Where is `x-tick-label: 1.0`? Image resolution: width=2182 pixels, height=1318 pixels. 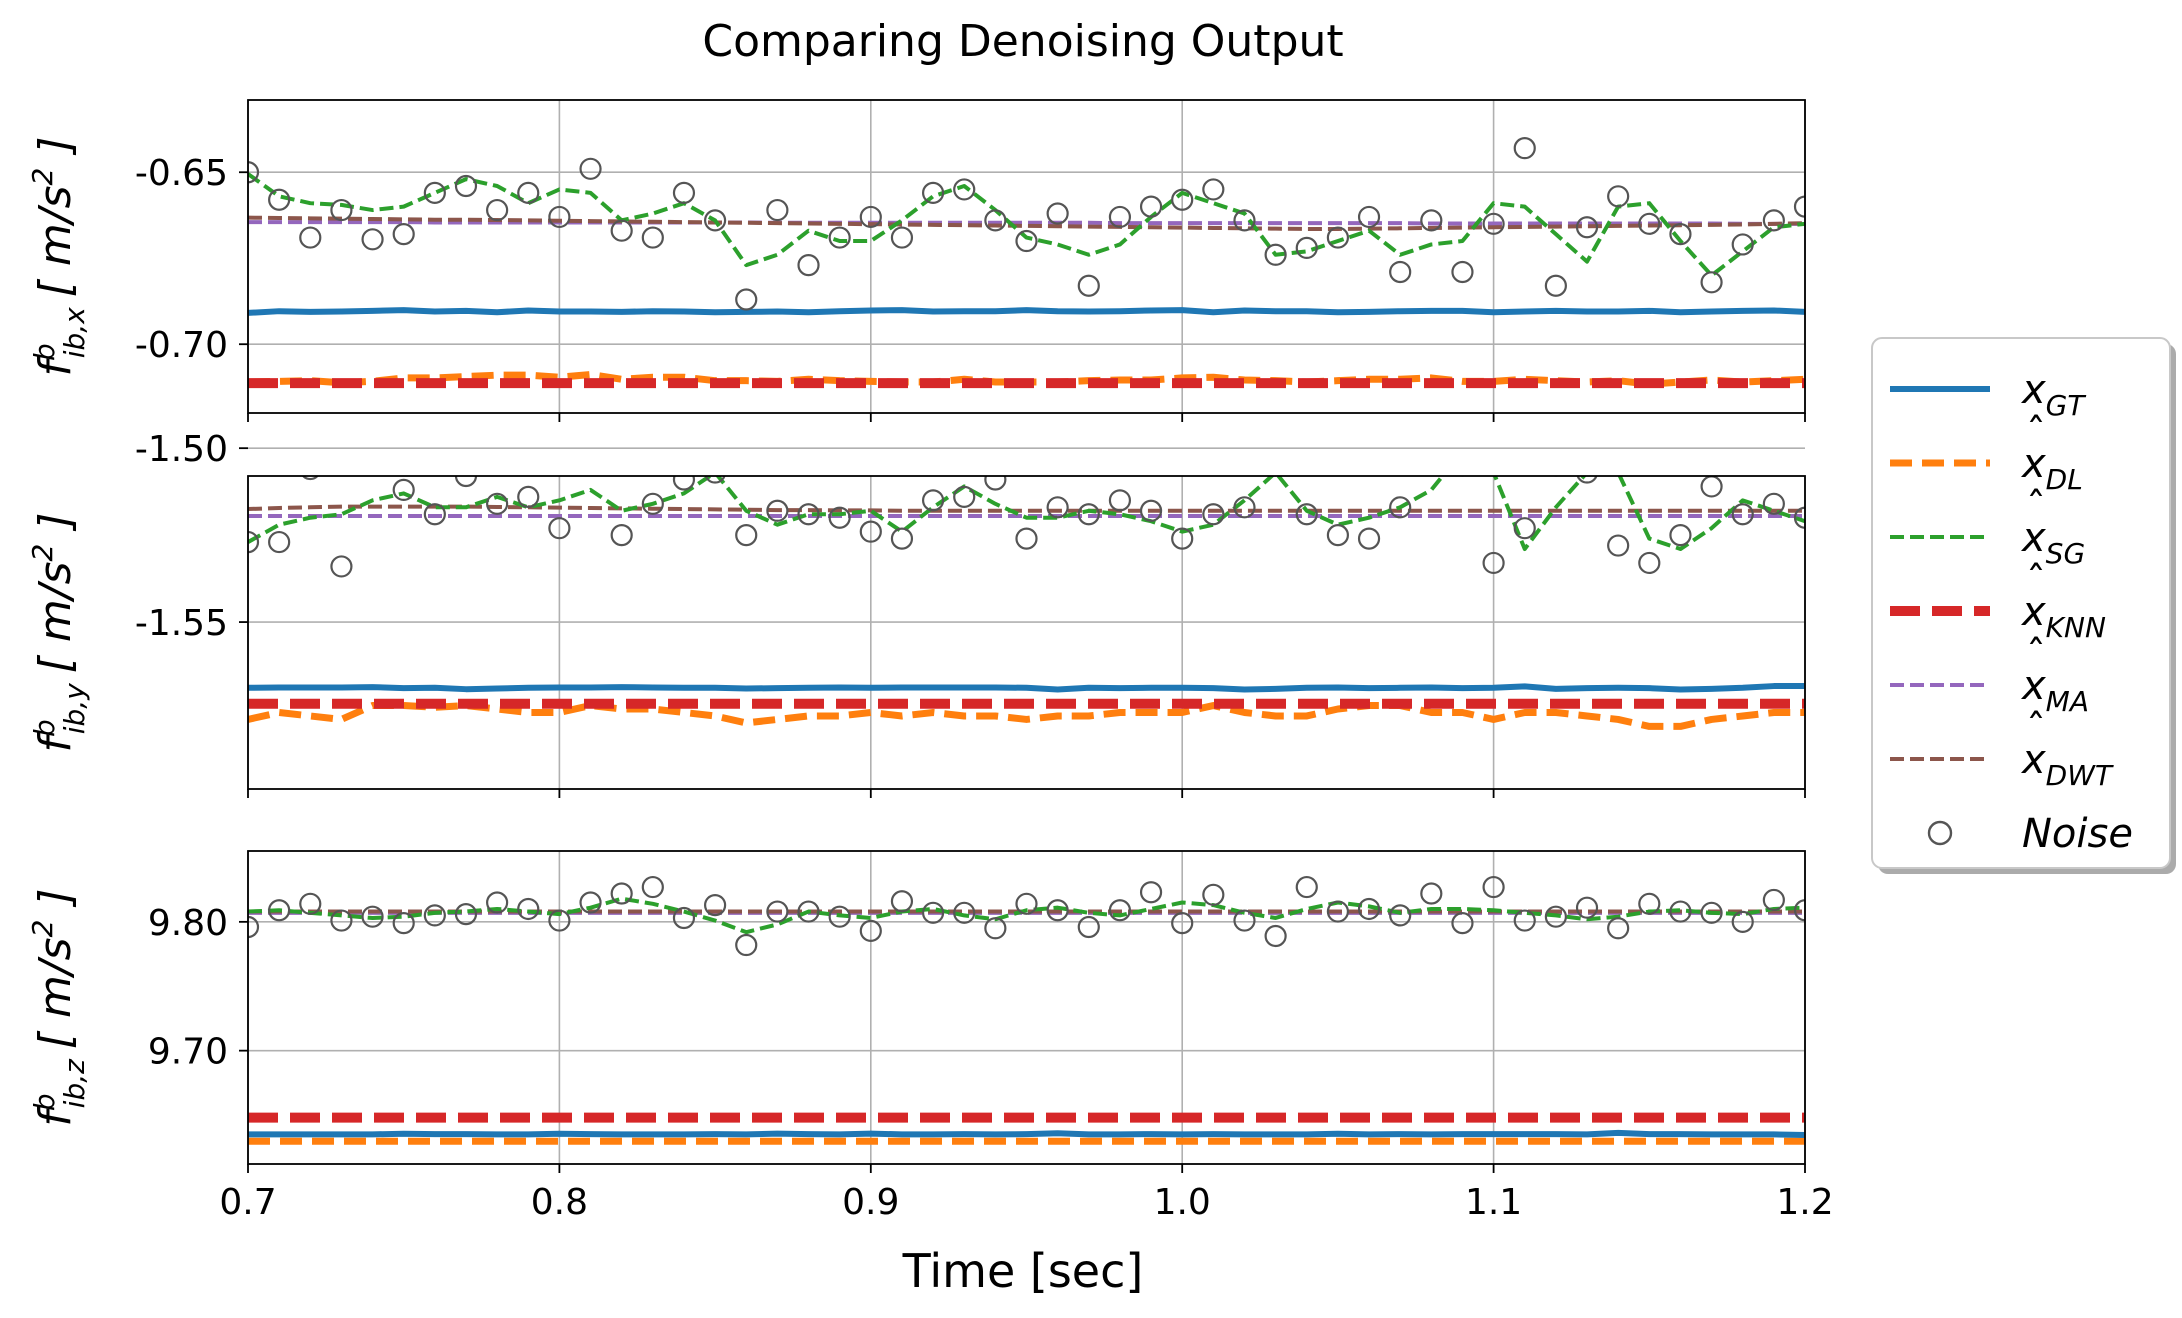 x-tick-label: 1.0 is located at coordinates (1182, 1202).